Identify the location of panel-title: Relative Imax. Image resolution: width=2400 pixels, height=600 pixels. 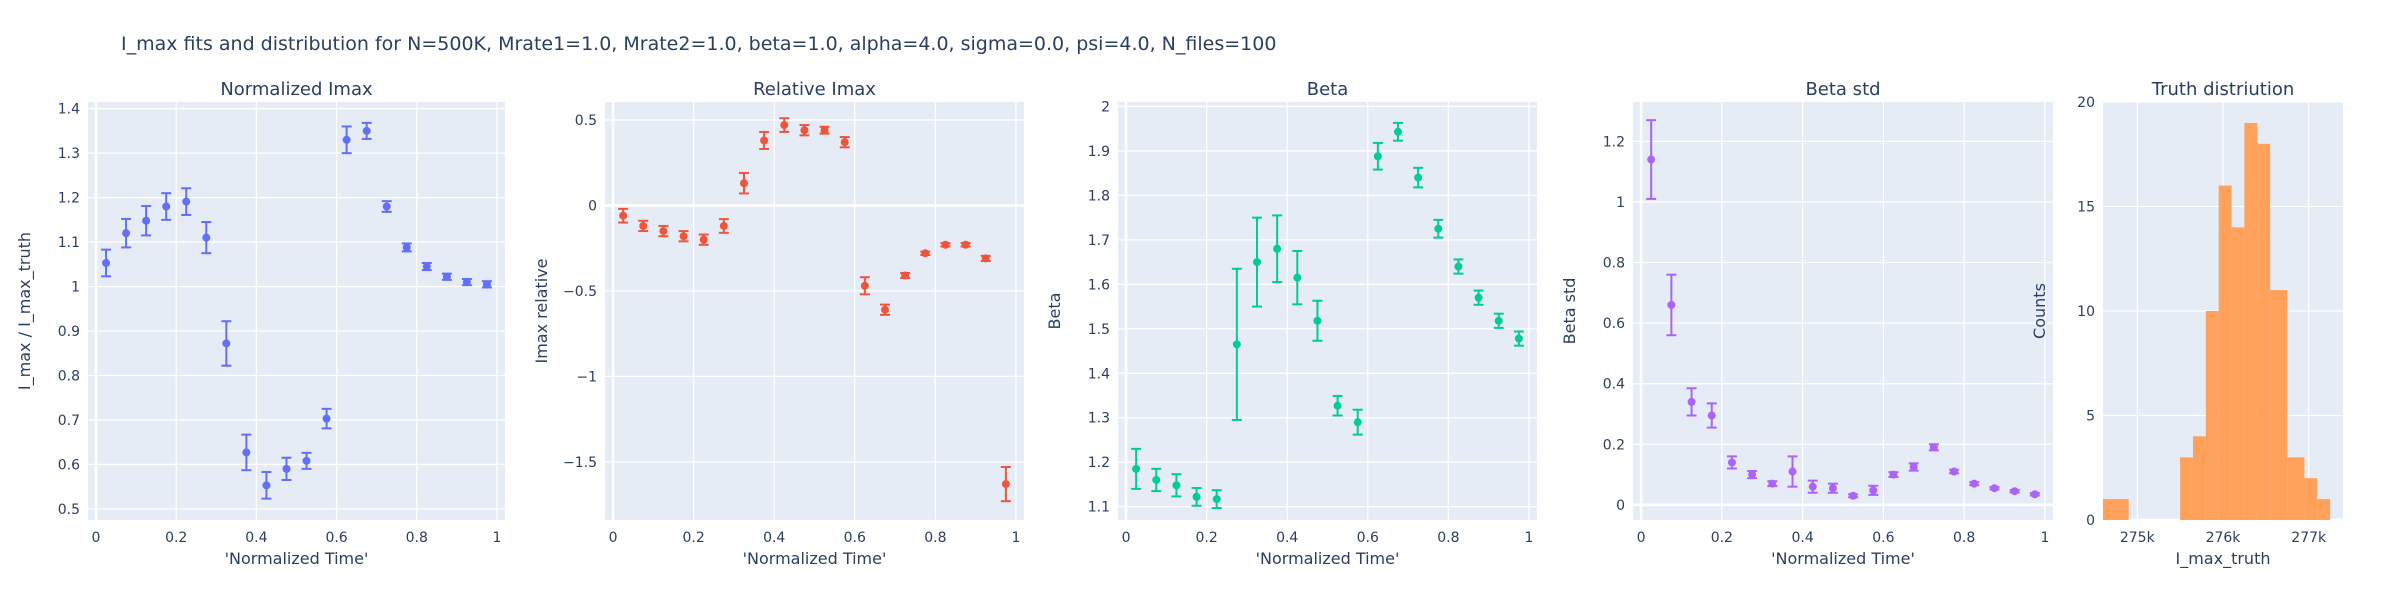
(814, 89).